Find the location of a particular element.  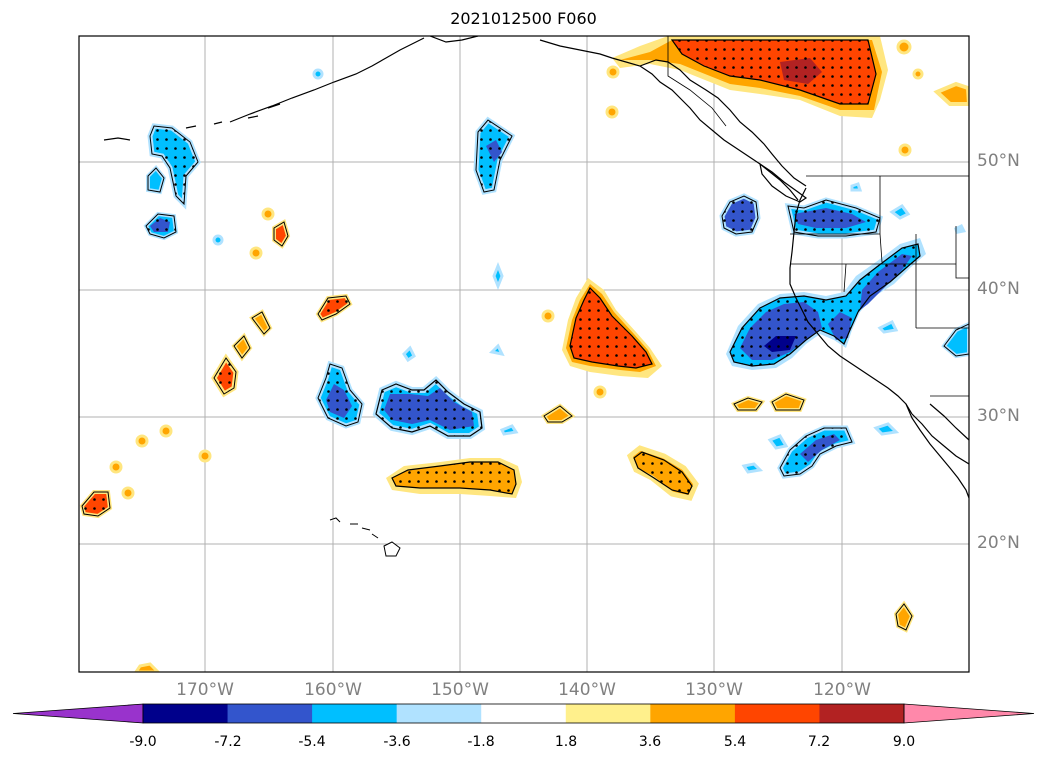

colorbar-tick-label: 5.4 is located at coordinates (735, 742).